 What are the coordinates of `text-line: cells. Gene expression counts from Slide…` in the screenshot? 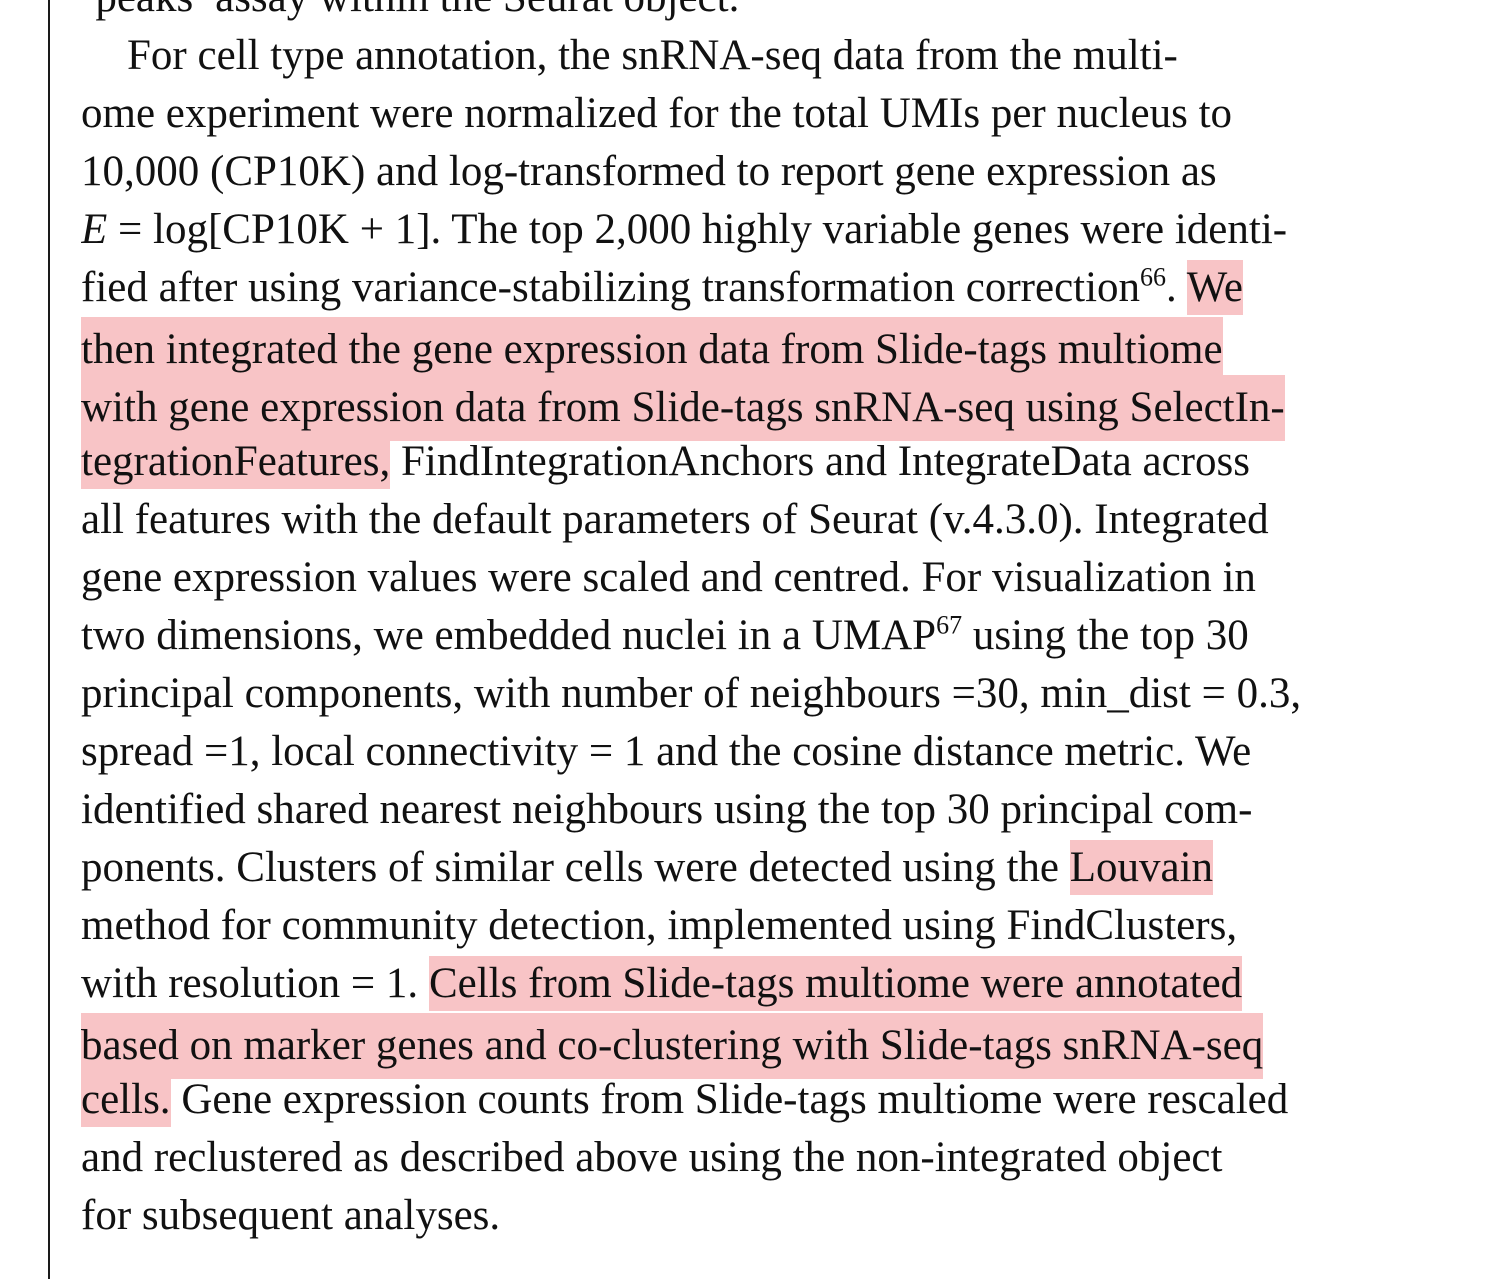 It's located at (769, 1100).